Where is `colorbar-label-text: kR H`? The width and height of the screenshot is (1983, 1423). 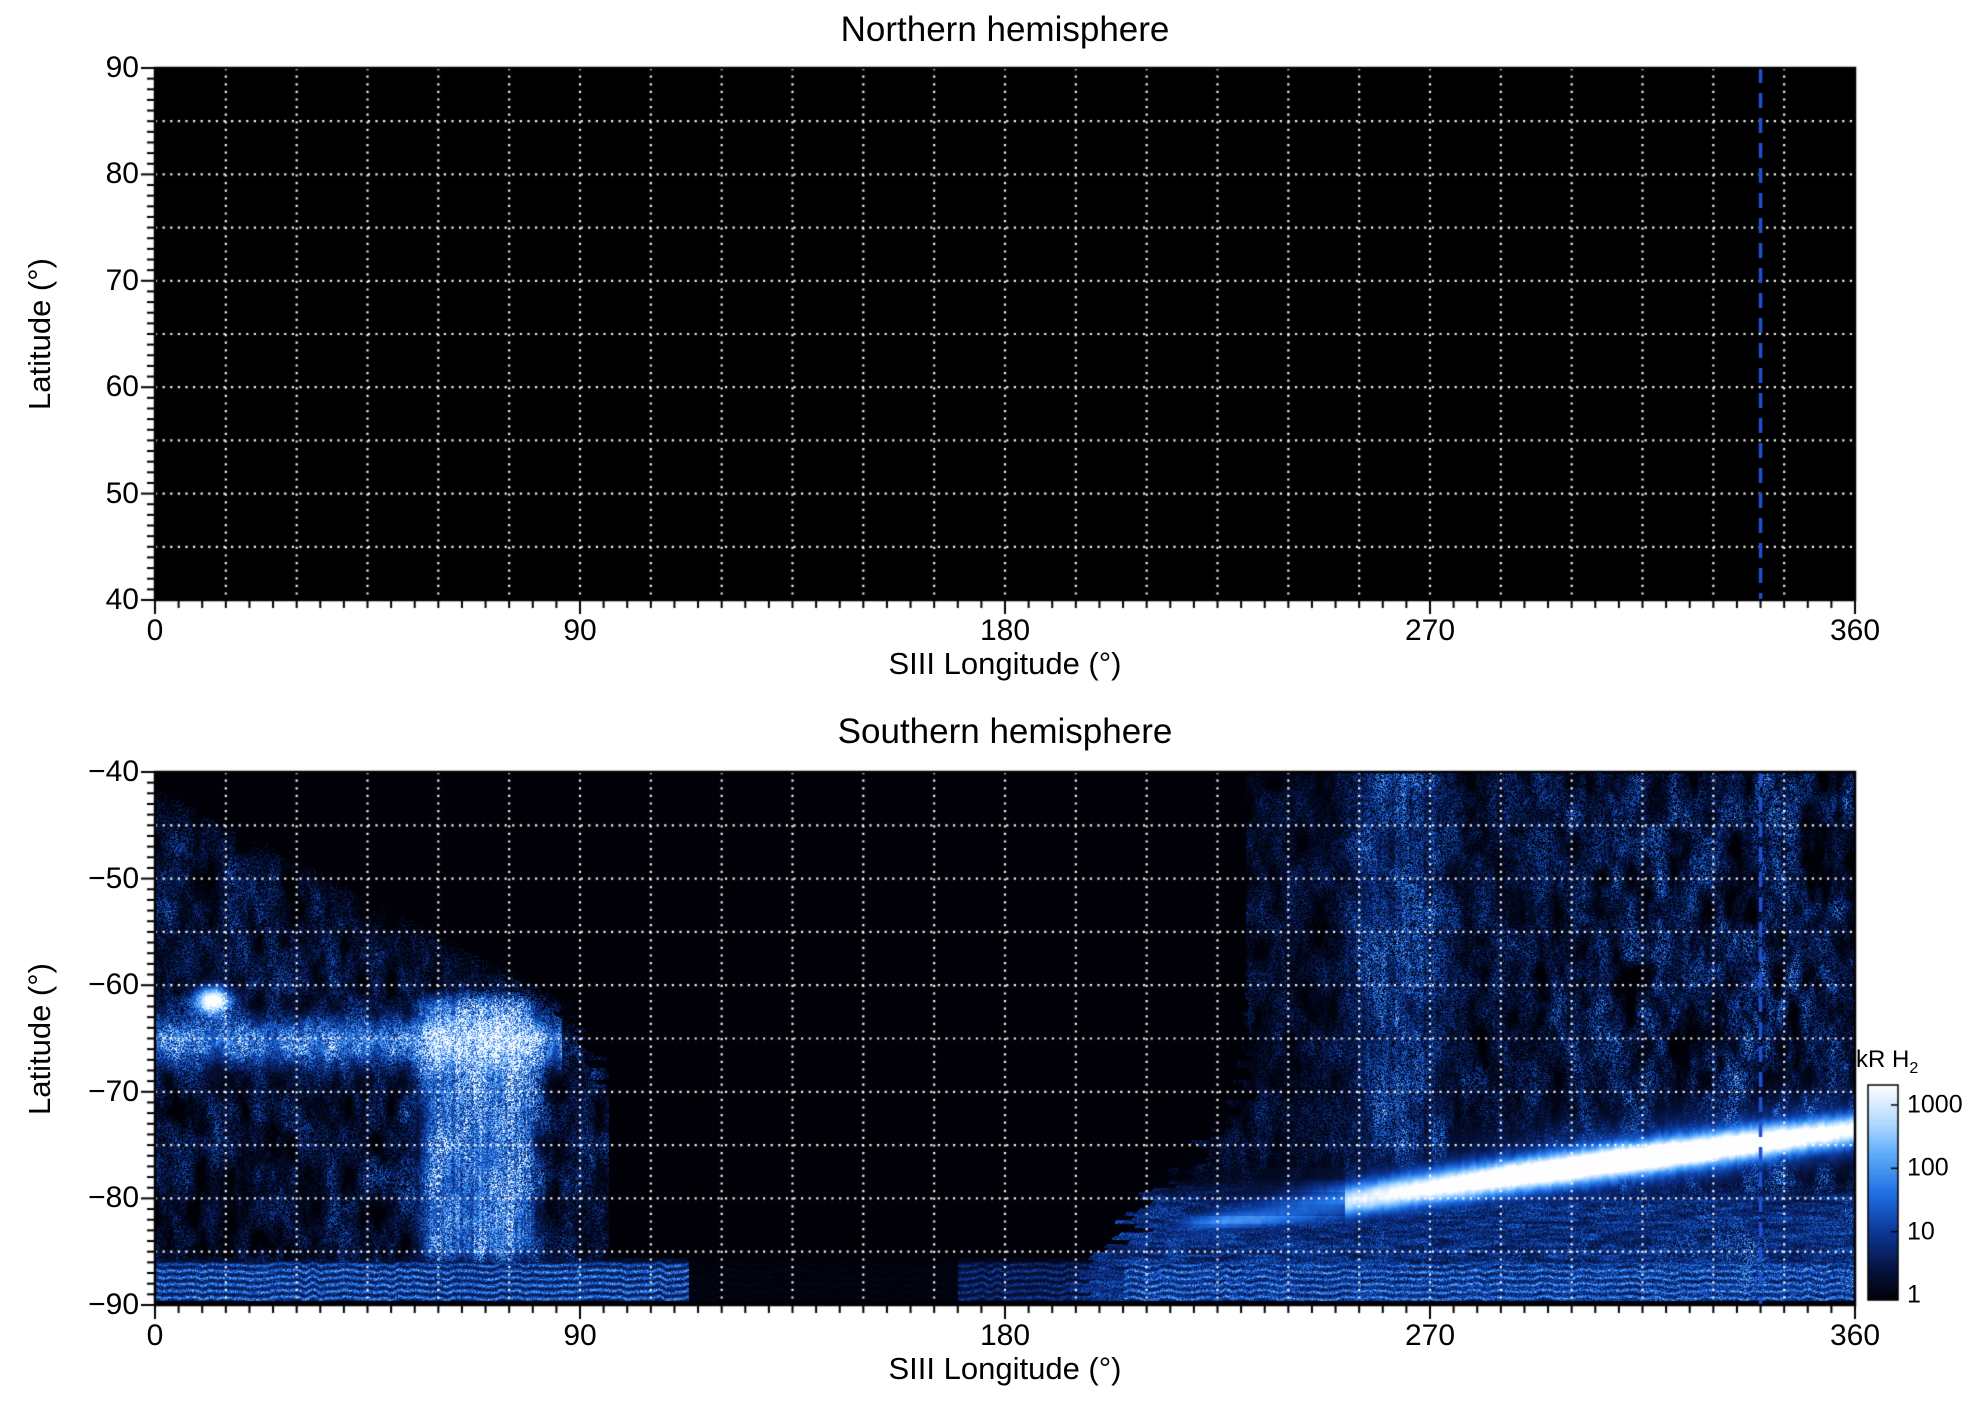 colorbar-label-text: kR H is located at coordinates (1883, 1059).